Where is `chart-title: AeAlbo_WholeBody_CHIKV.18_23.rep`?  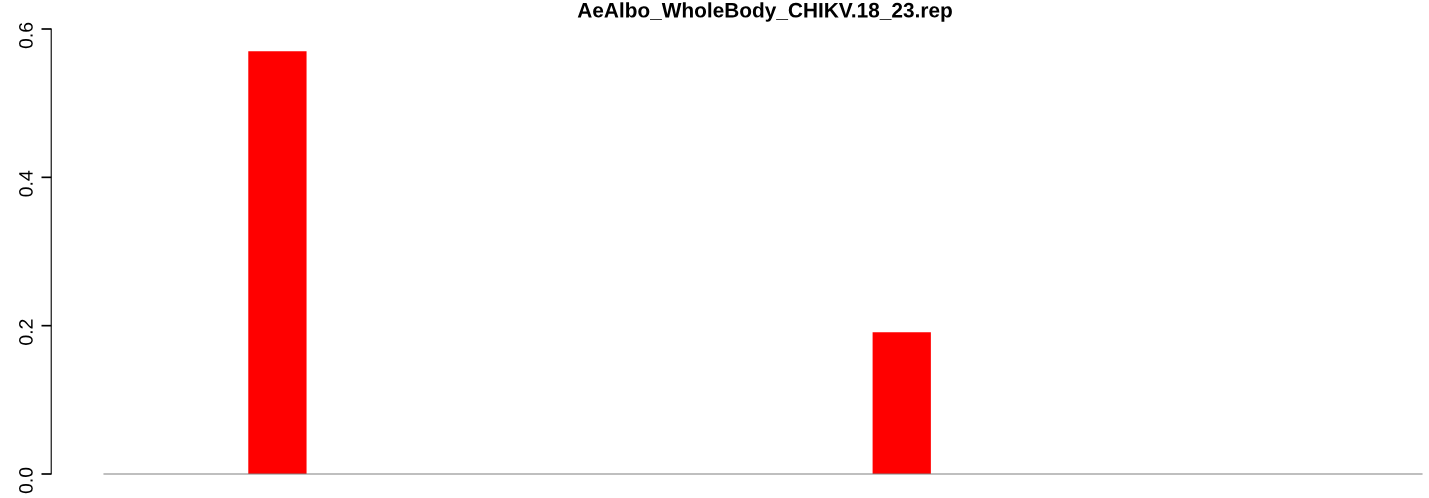
chart-title: AeAlbo_WholeBody_CHIKV.18_23.rep is located at coordinates (764, 12).